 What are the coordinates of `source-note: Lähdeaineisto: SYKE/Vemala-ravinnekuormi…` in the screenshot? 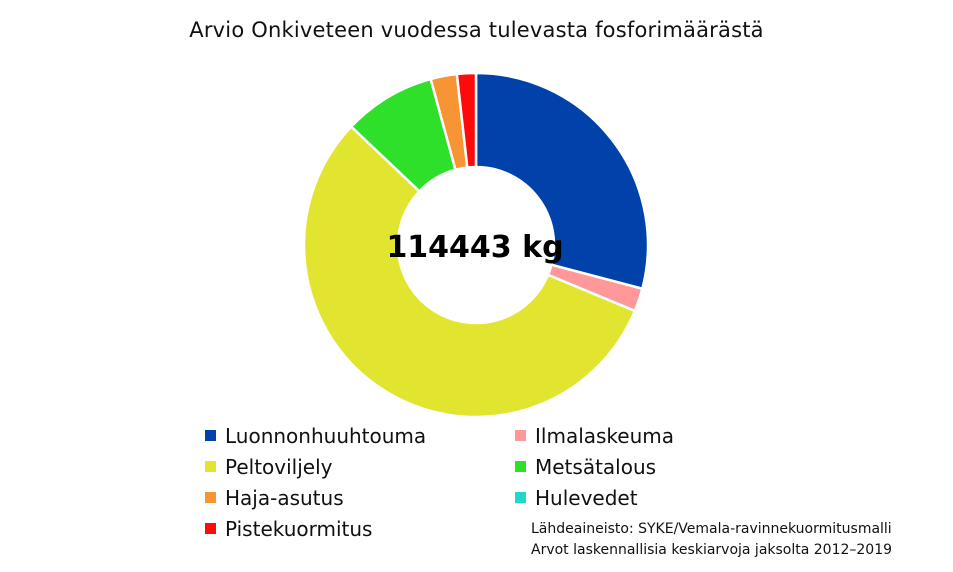 It's located at (711, 540).